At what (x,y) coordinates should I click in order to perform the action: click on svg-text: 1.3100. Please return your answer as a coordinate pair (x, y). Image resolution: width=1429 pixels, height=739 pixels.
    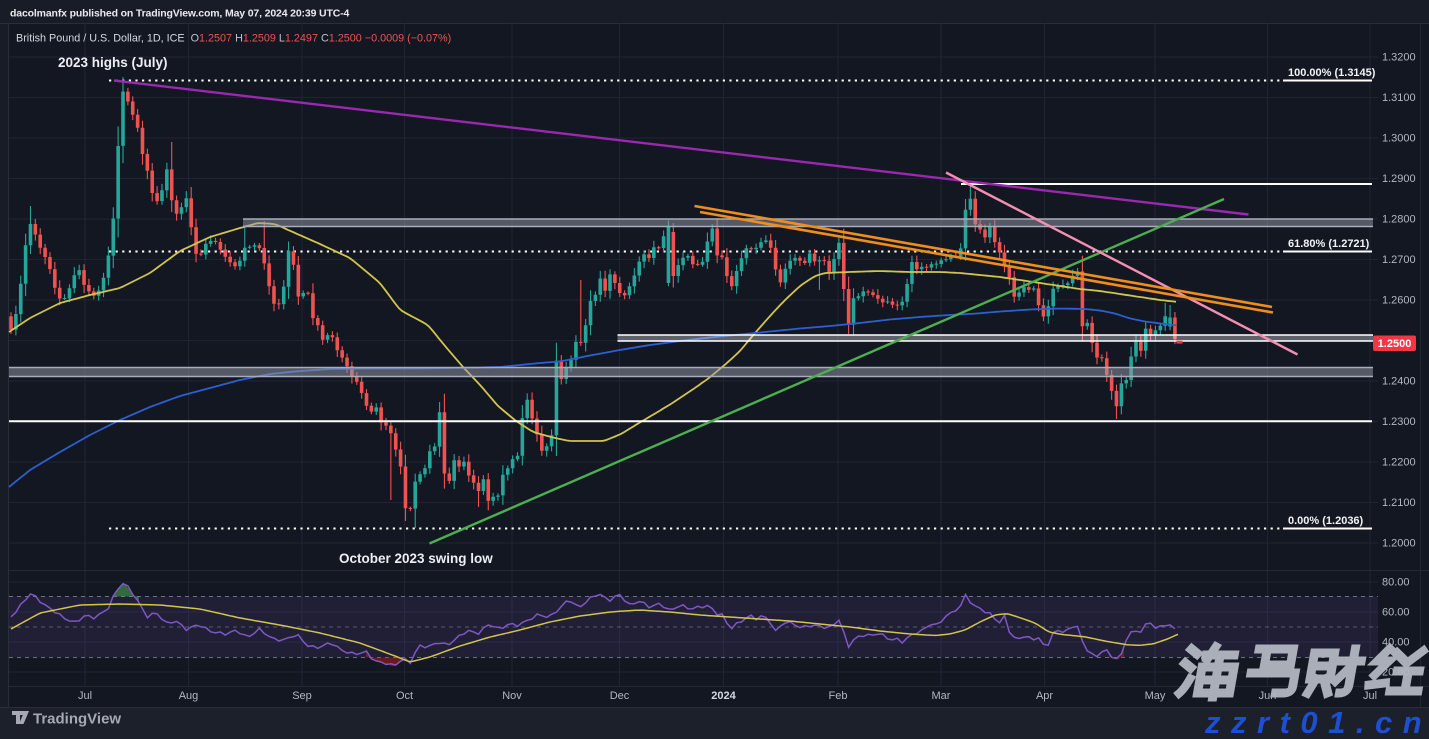
    Looking at the image, I should click on (1399, 98).